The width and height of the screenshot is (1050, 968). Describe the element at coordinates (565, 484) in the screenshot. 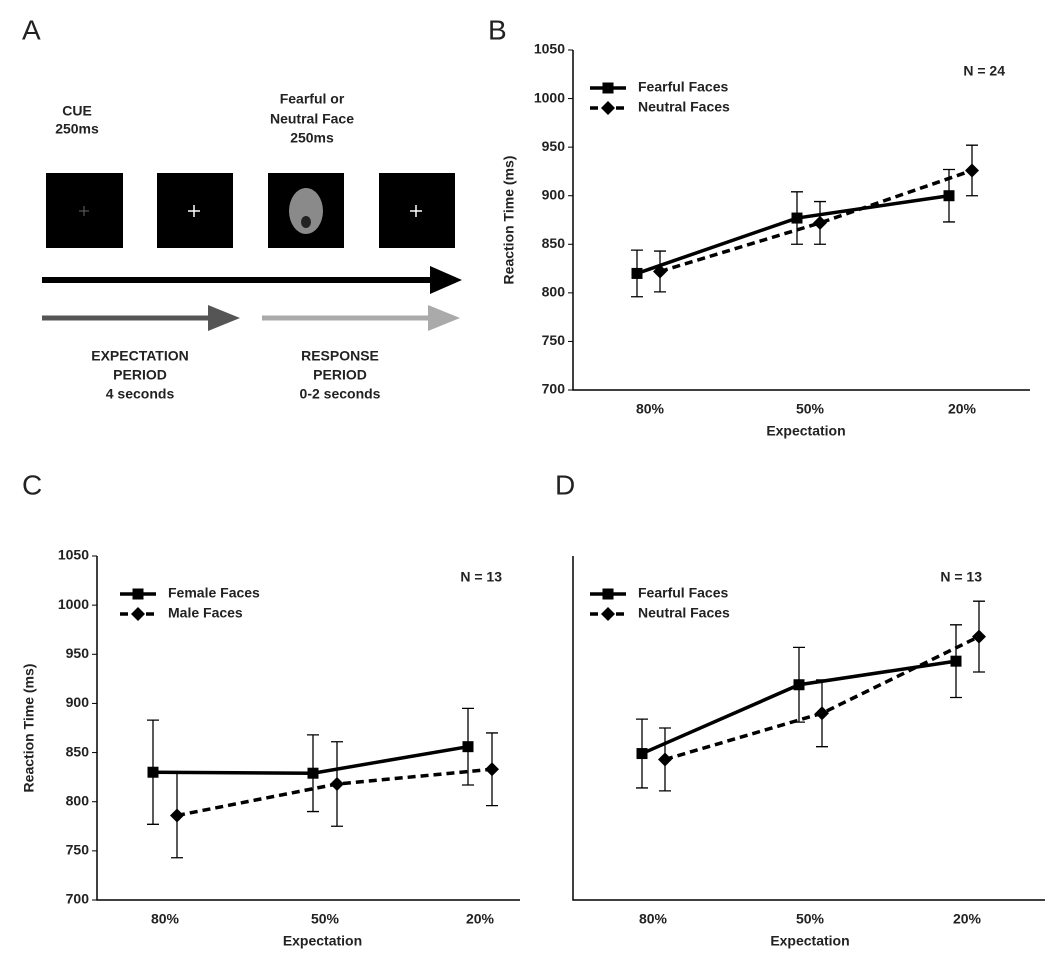

I see `panel-label: D` at that location.